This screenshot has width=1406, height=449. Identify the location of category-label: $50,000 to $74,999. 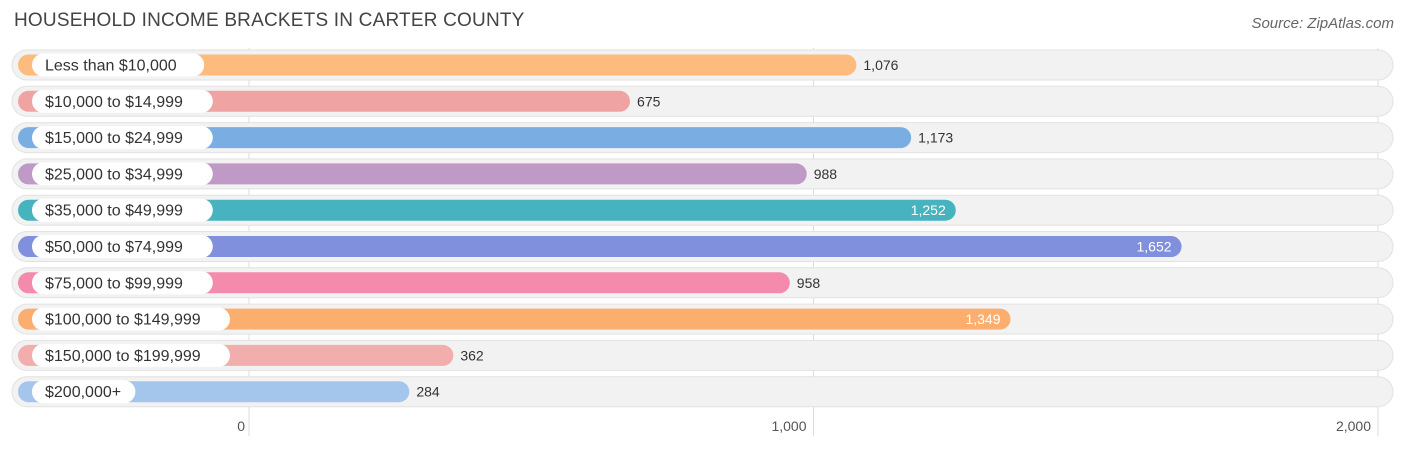
(114, 247).